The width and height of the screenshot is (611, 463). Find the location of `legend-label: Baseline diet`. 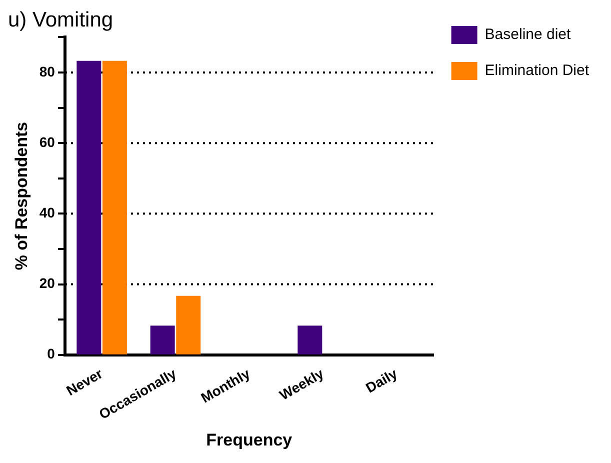

legend-label: Baseline diet is located at coordinates (528, 35).